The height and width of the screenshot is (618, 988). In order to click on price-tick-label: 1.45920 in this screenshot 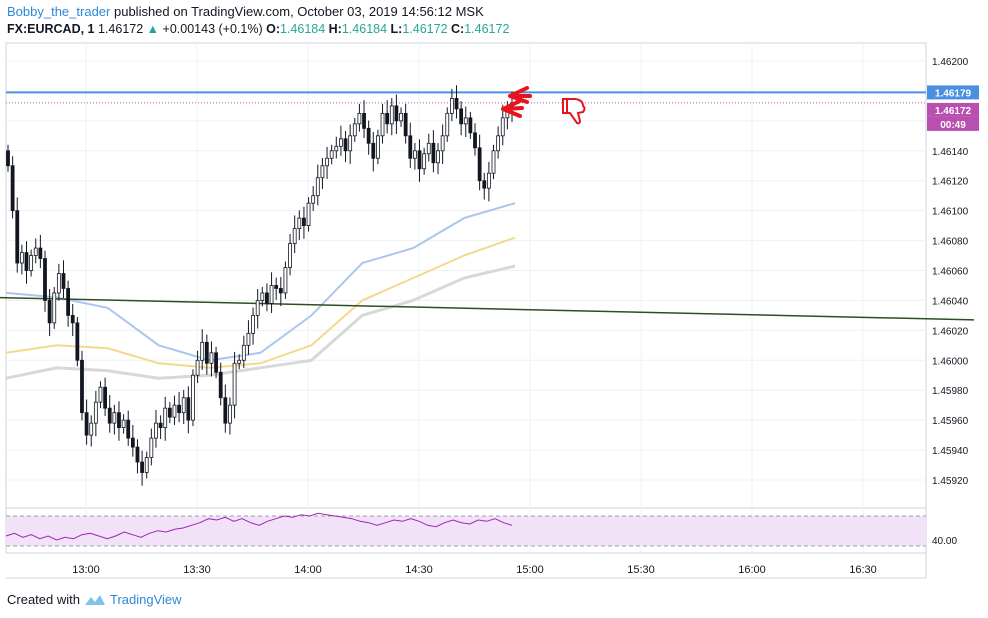, I will do `click(950, 481)`.